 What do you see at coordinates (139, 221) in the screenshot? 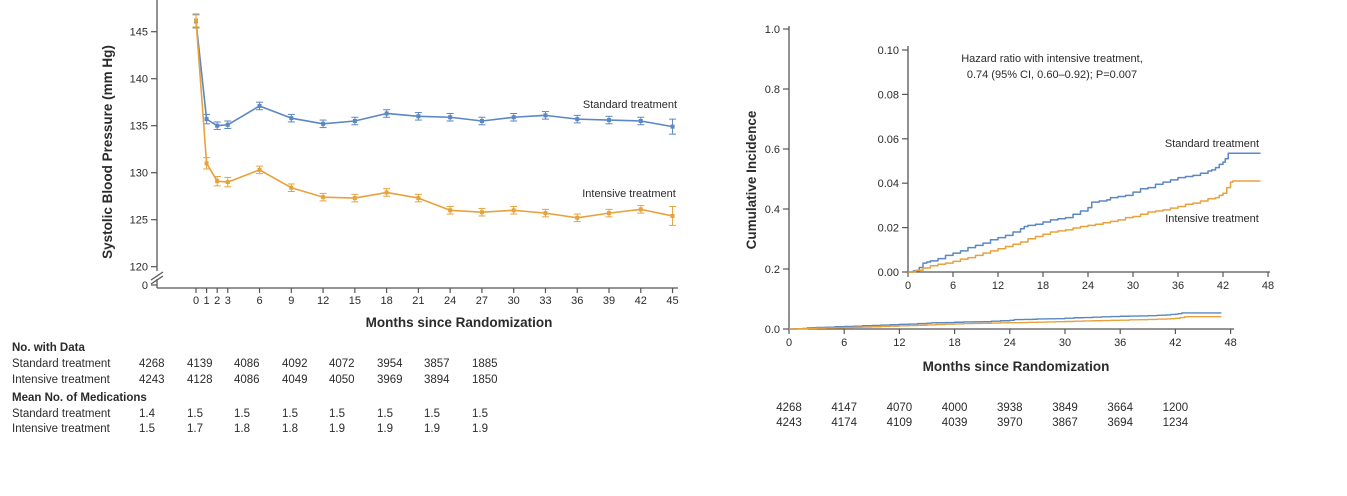
I see `bp-y-tick-label: 125` at bounding box center [139, 221].